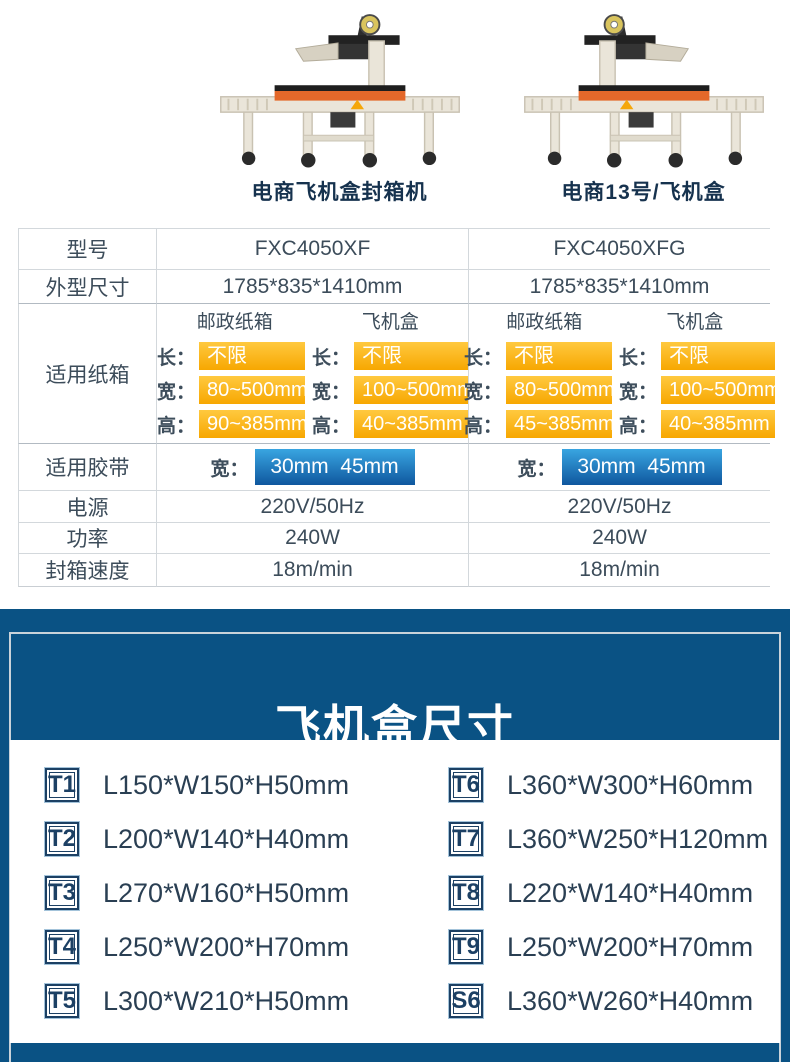  Describe the element at coordinates (87, 248) in the screenshot. I see `spec-label-model: 型号` at that location.